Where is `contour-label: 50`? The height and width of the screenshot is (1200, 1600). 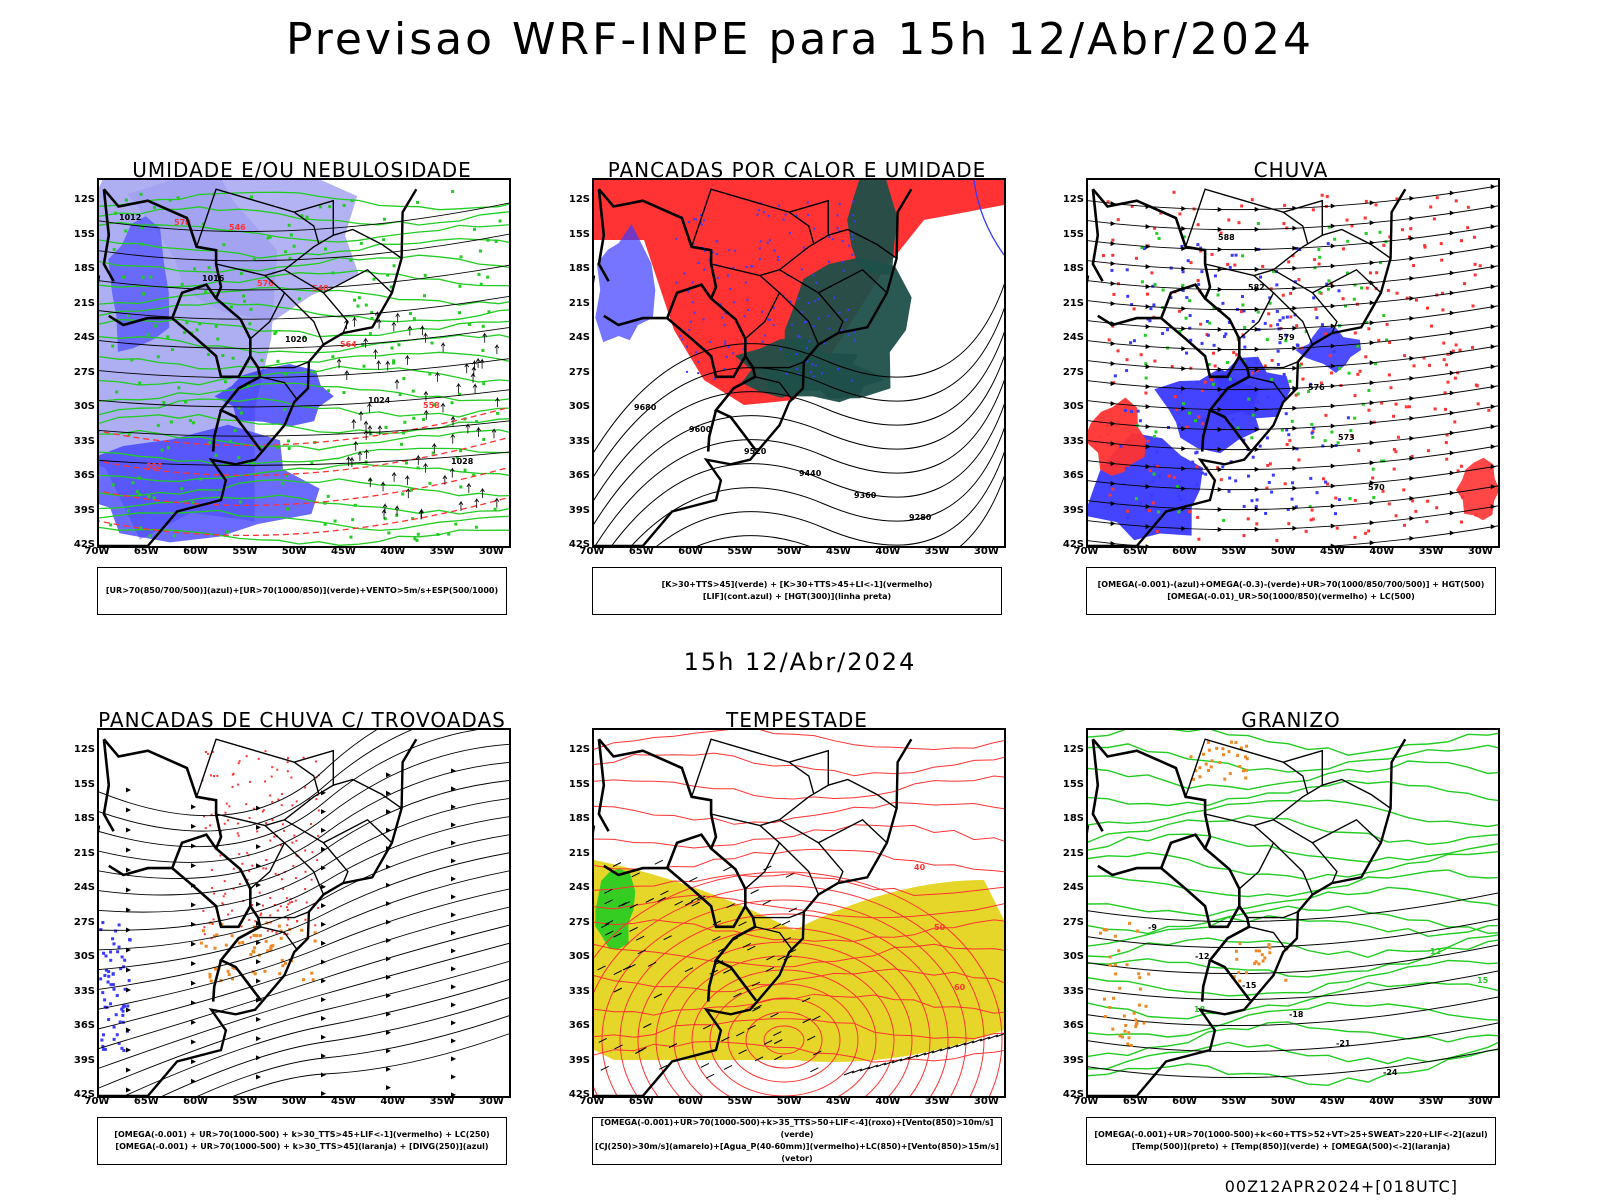 contour-label: 50 is located at coordinates (940, 927).